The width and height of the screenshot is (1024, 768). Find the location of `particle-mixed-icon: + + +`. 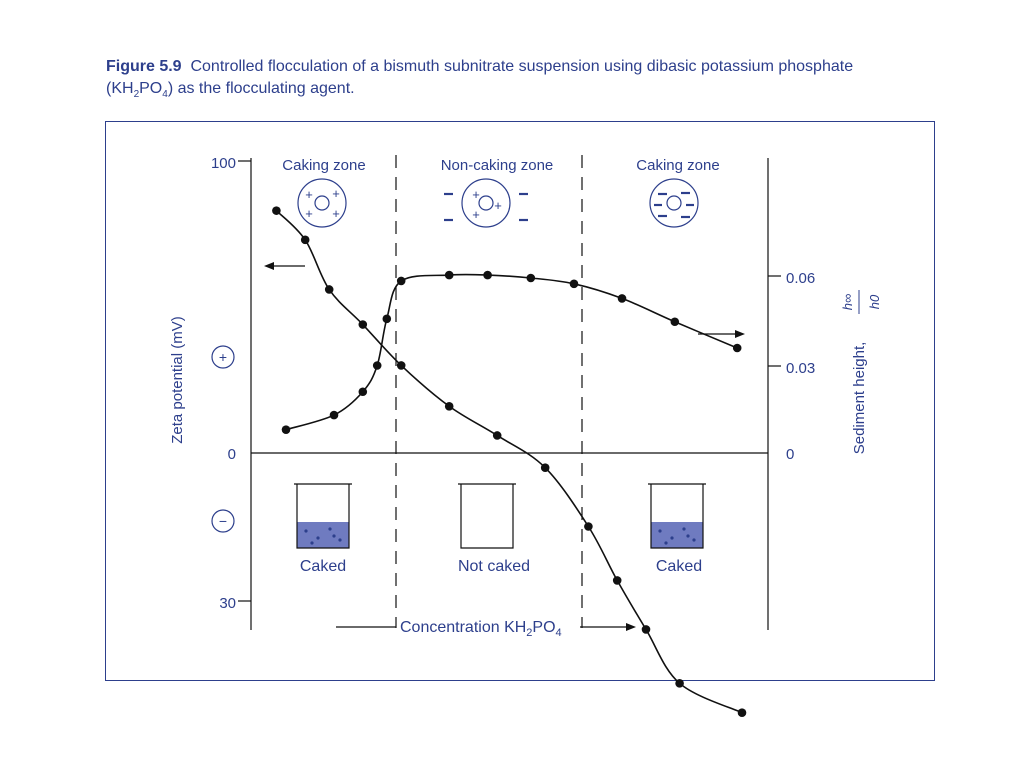

particle-mixed-icon: + + + is located at coordinates (486, 203).